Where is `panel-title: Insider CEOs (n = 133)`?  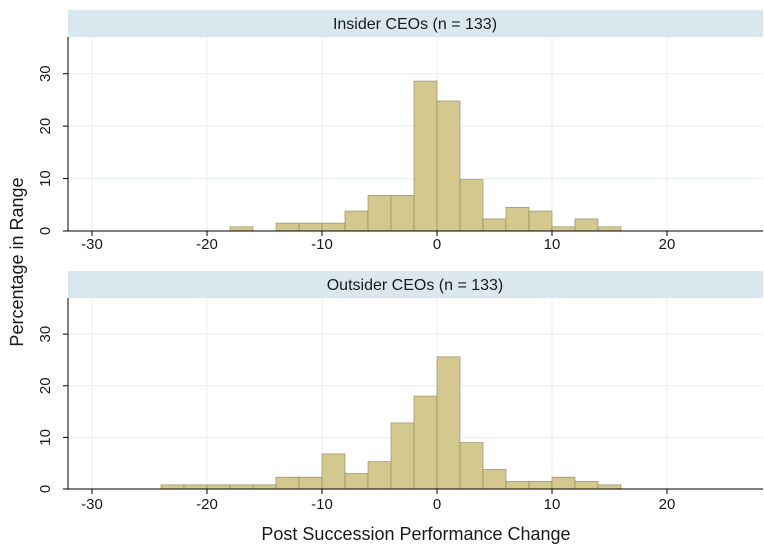
panel-title: Insider CEOs (n = 133) is located at coordinates (415, 24).